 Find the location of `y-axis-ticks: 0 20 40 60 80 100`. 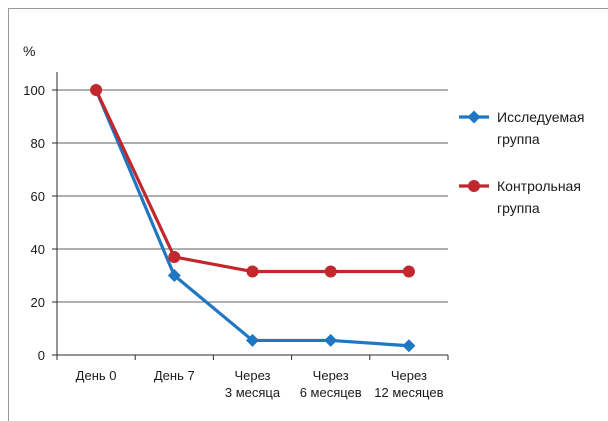

y-axis-ticks: 0 20 40 60 80 100 is located at coordinates (40, 223).